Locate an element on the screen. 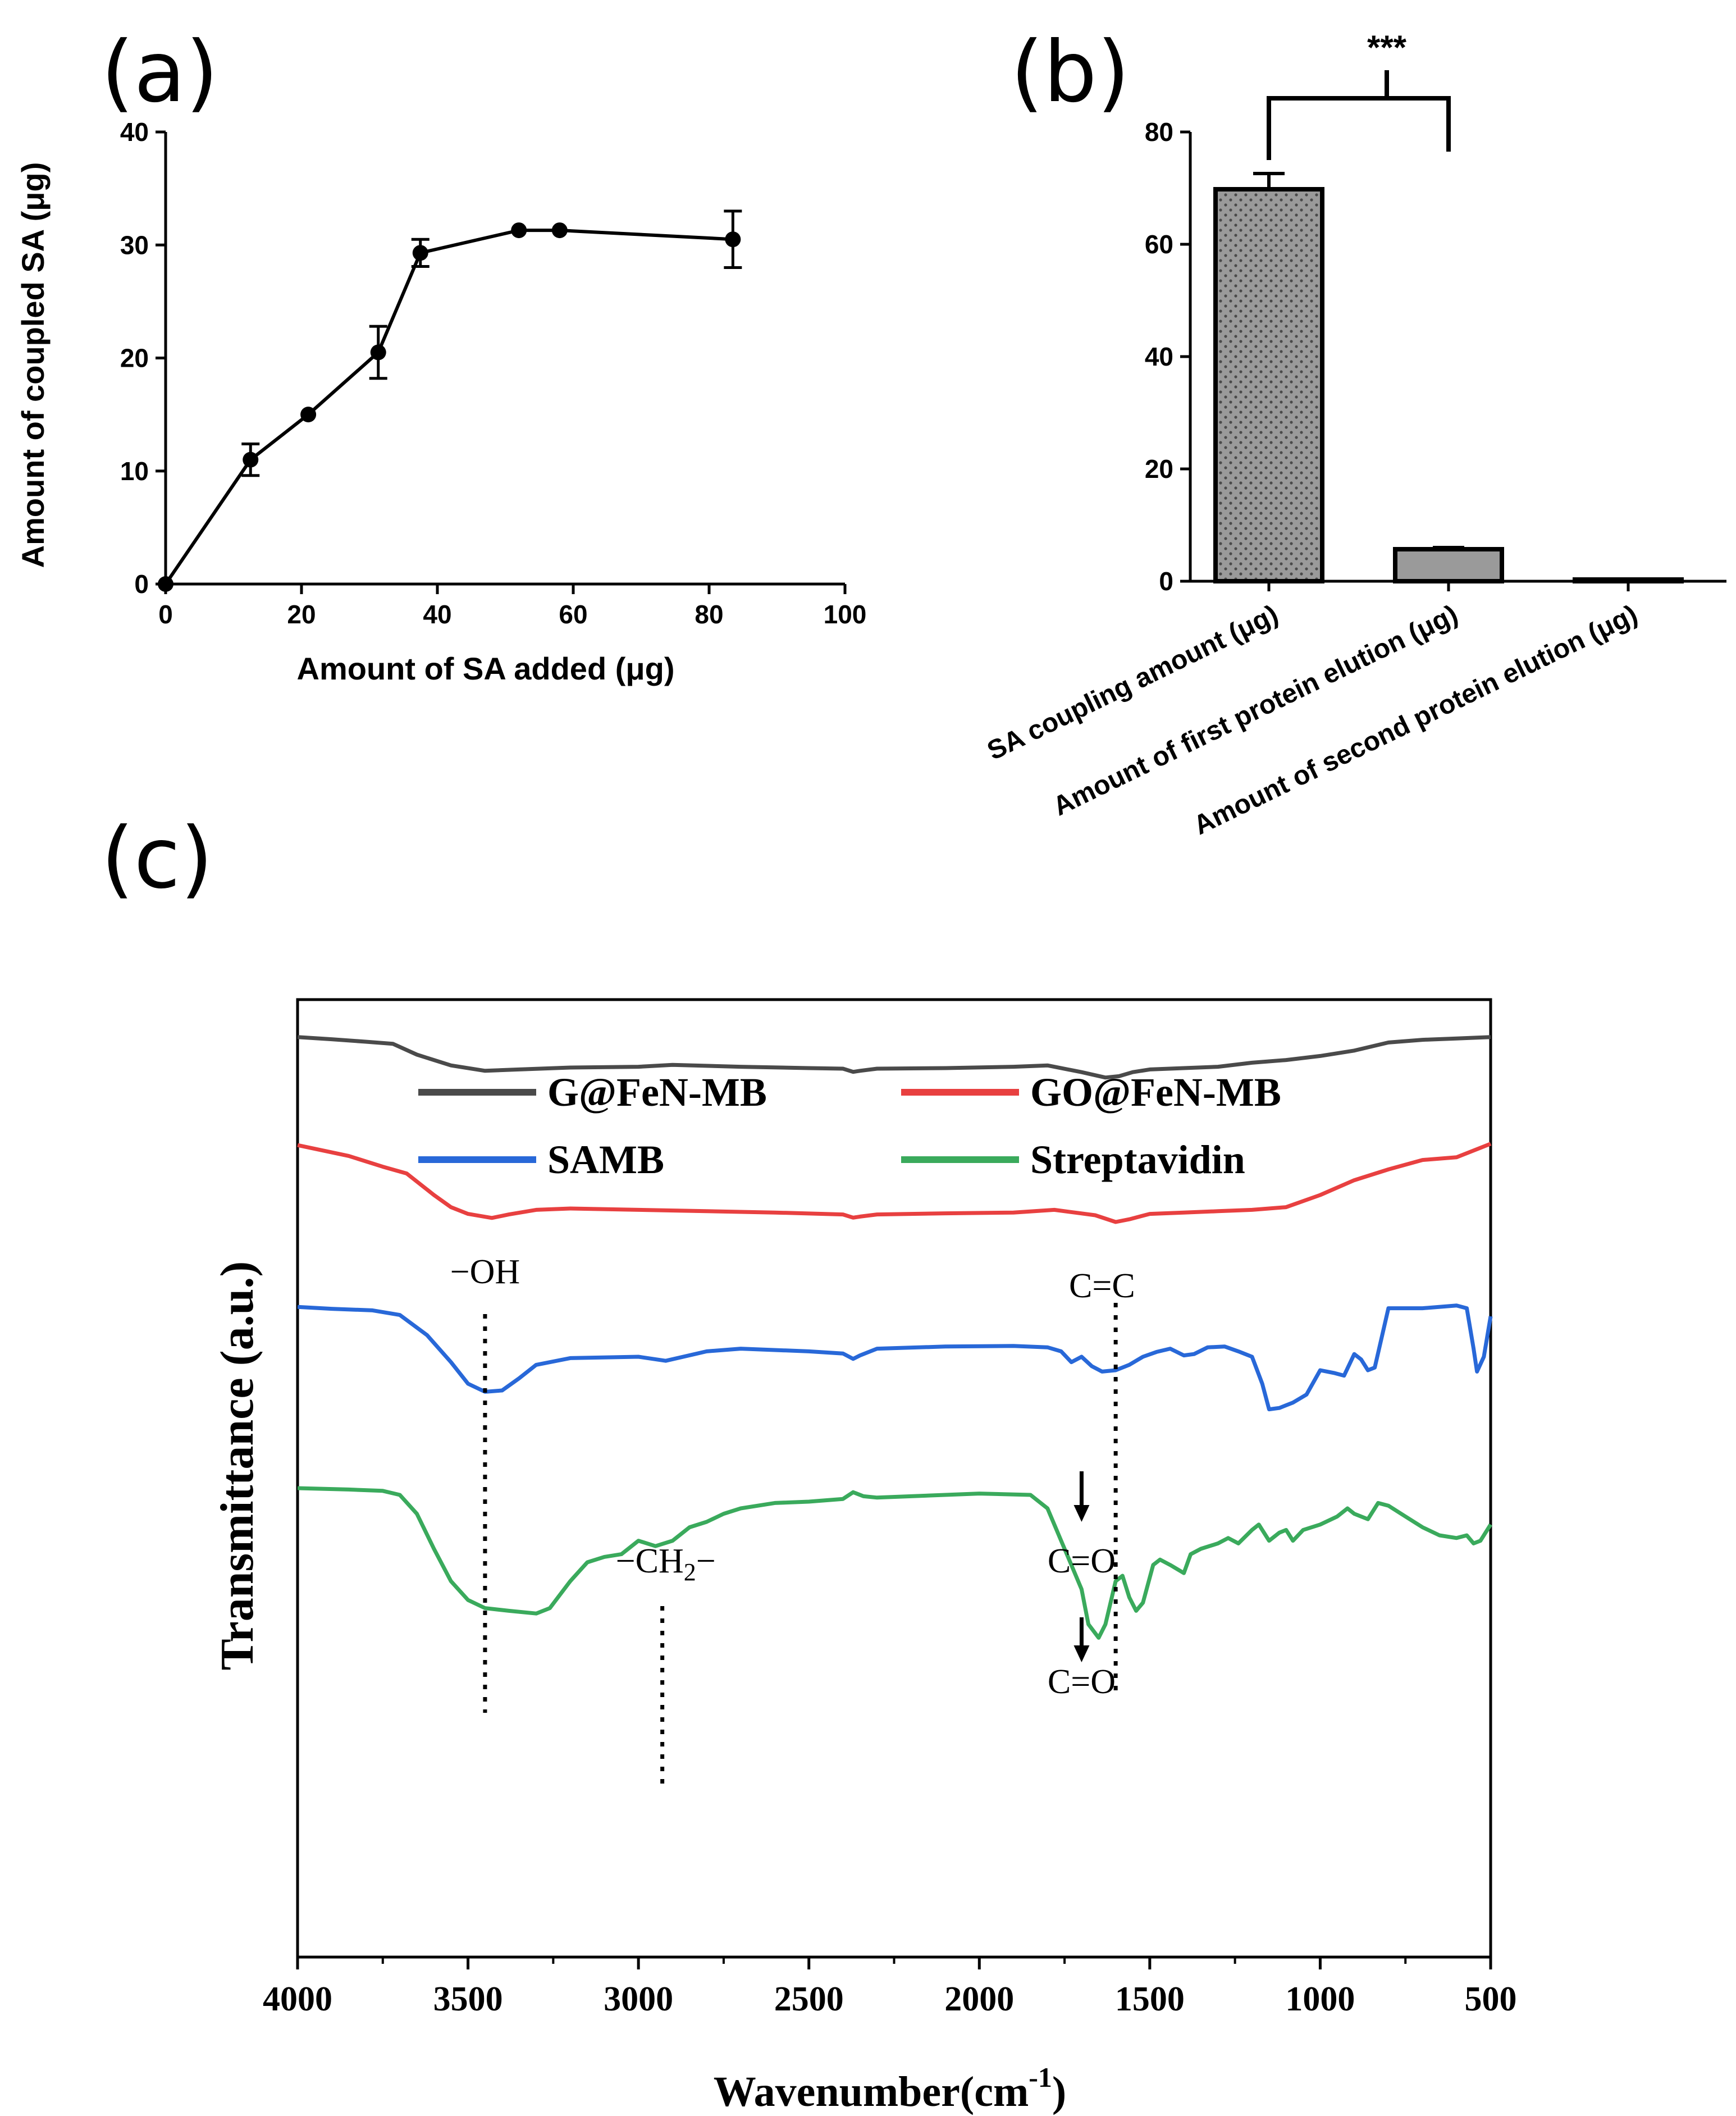 Image resolution: width=1736 pixels, height=2116 pixels. chart-c-annotation-label: −CH2− is located at coordinates (666, 1564).